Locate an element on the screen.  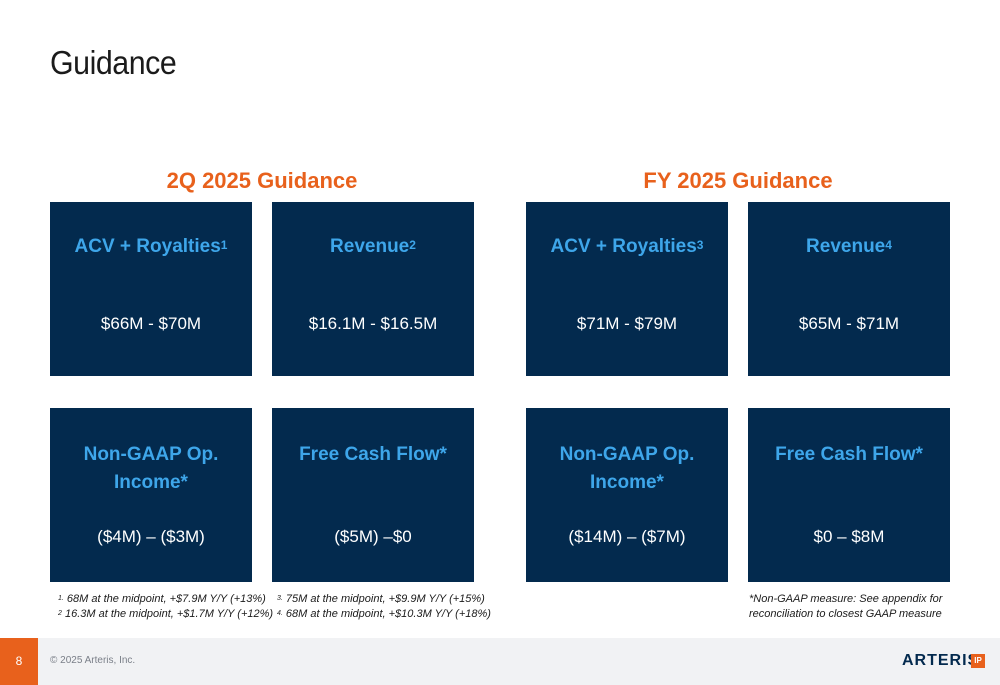
card-value: $65M - $71M is located at coordinates (849, 323).